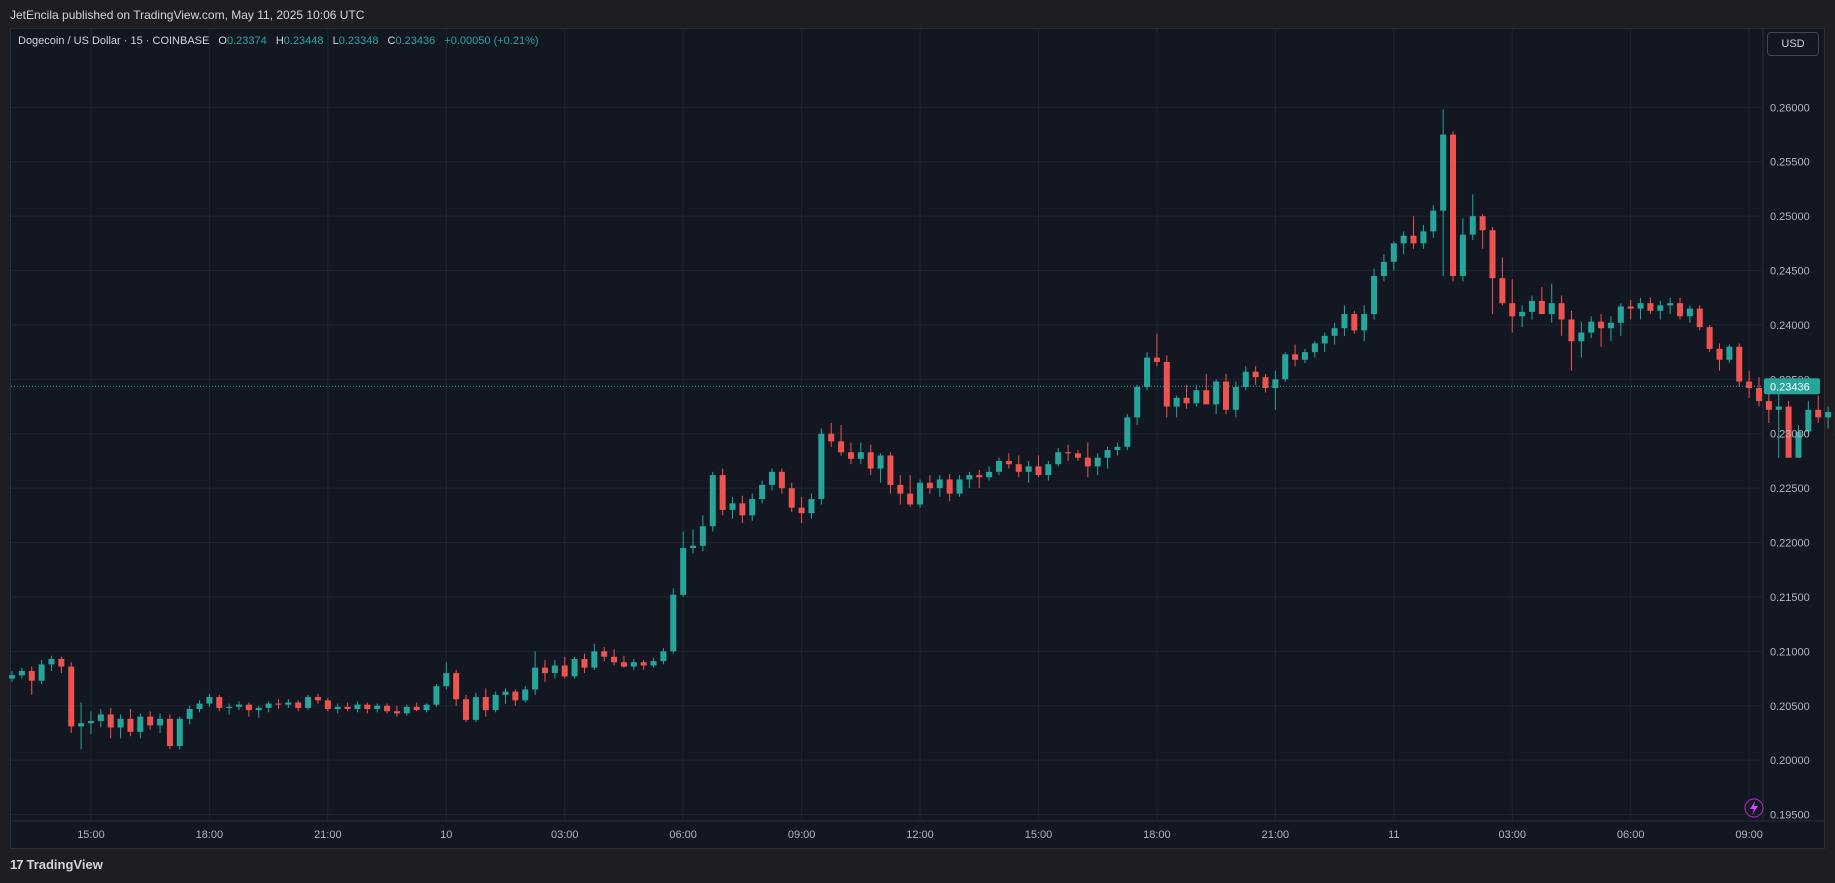  I want to click on tradingview-logo-icon: 17, so click(17, 864).